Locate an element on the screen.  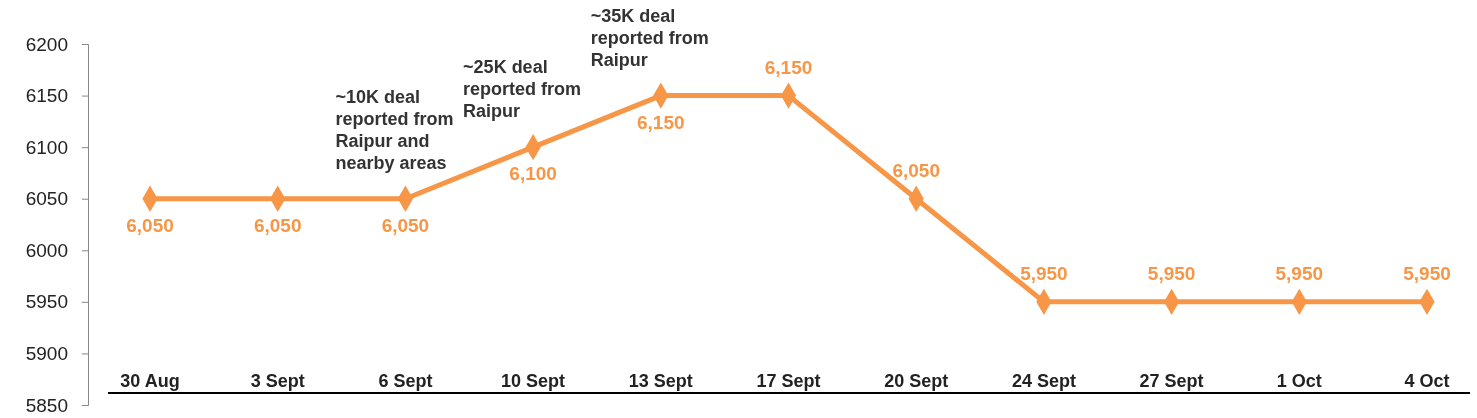
y-tick-label: 6200 is located at coordinates (46, 44).